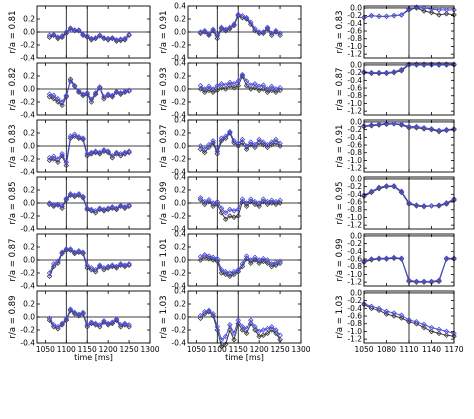 The height and width of the screenshot is (419, 474). I want to click on y-tick-label: -0.8, so click(354, 38).